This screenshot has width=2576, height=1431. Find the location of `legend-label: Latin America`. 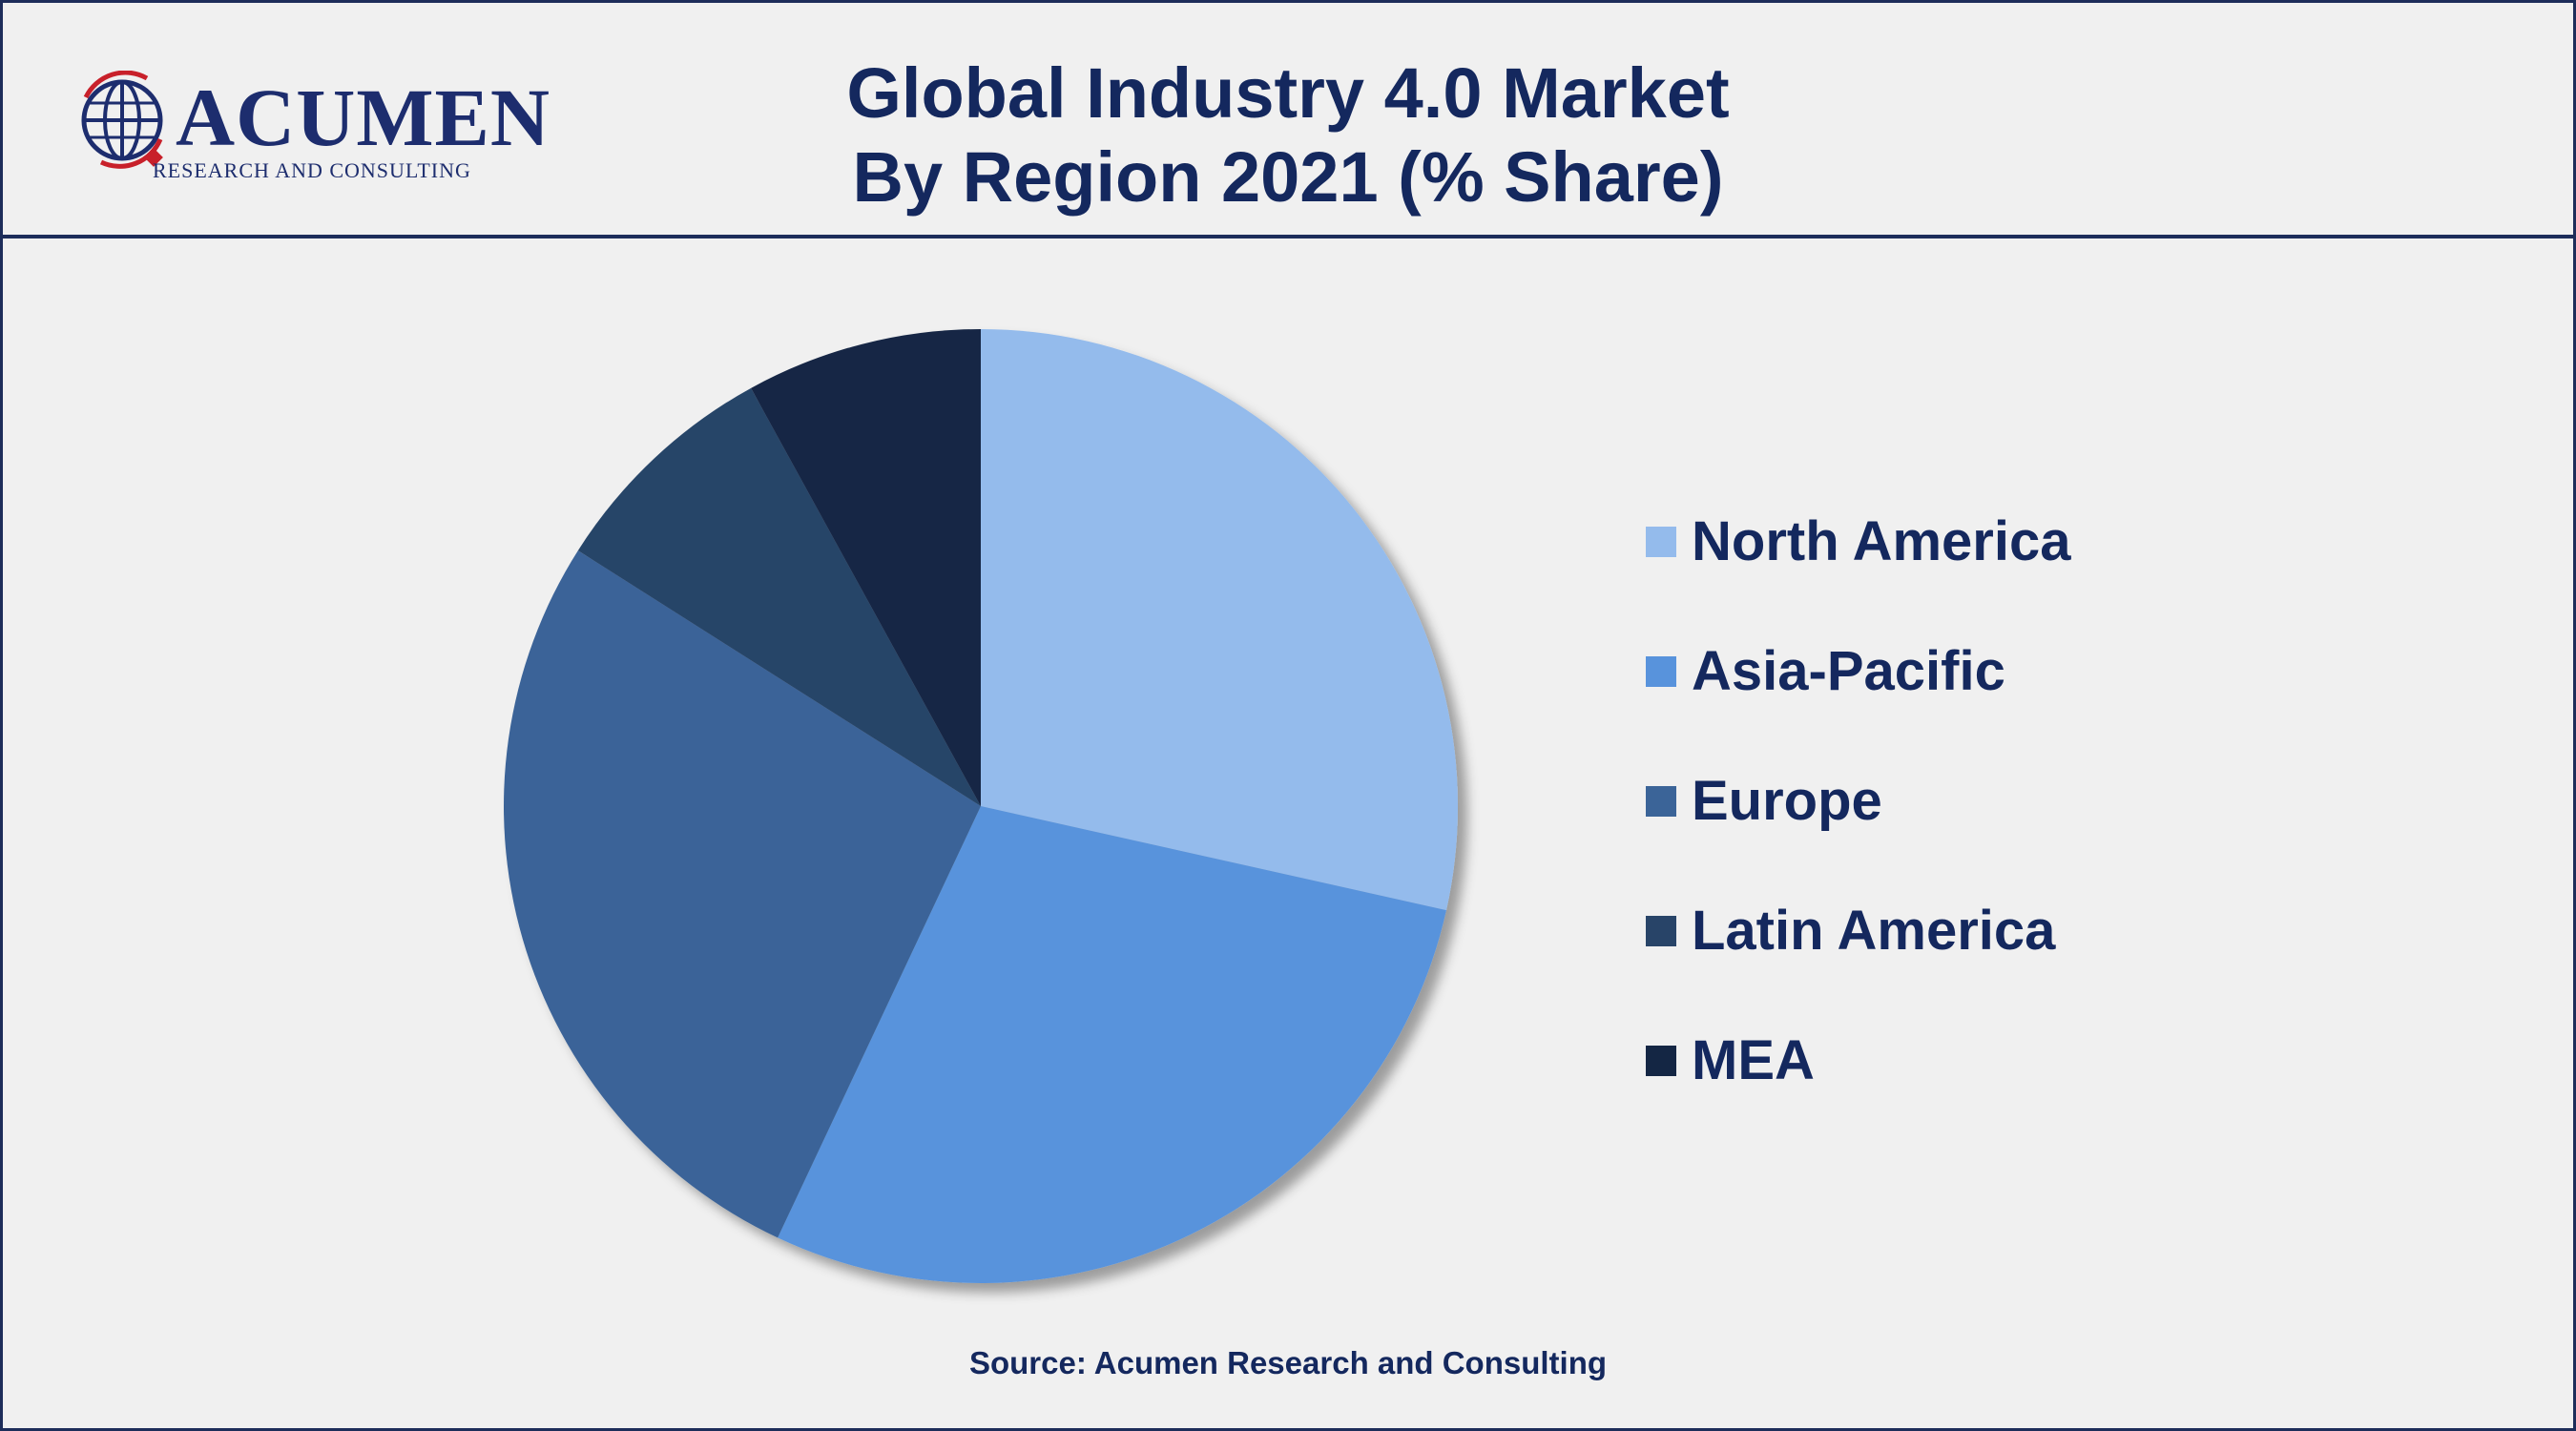

legend-label: Latin America is located at coordinates (1874, 931).